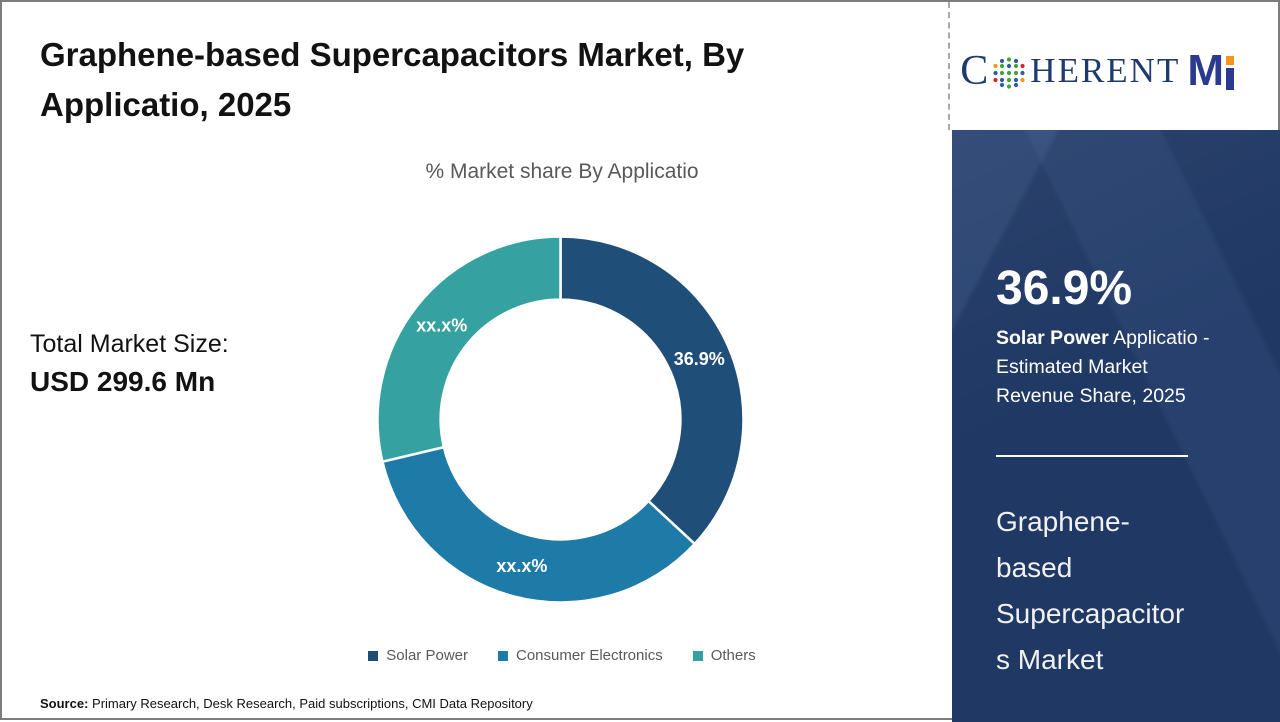 Image resolution: width=1280 pixels, height=722 pixels. I want to click on chart-legend: Solar Power Consumer Electronics Others, so click(562, 655).